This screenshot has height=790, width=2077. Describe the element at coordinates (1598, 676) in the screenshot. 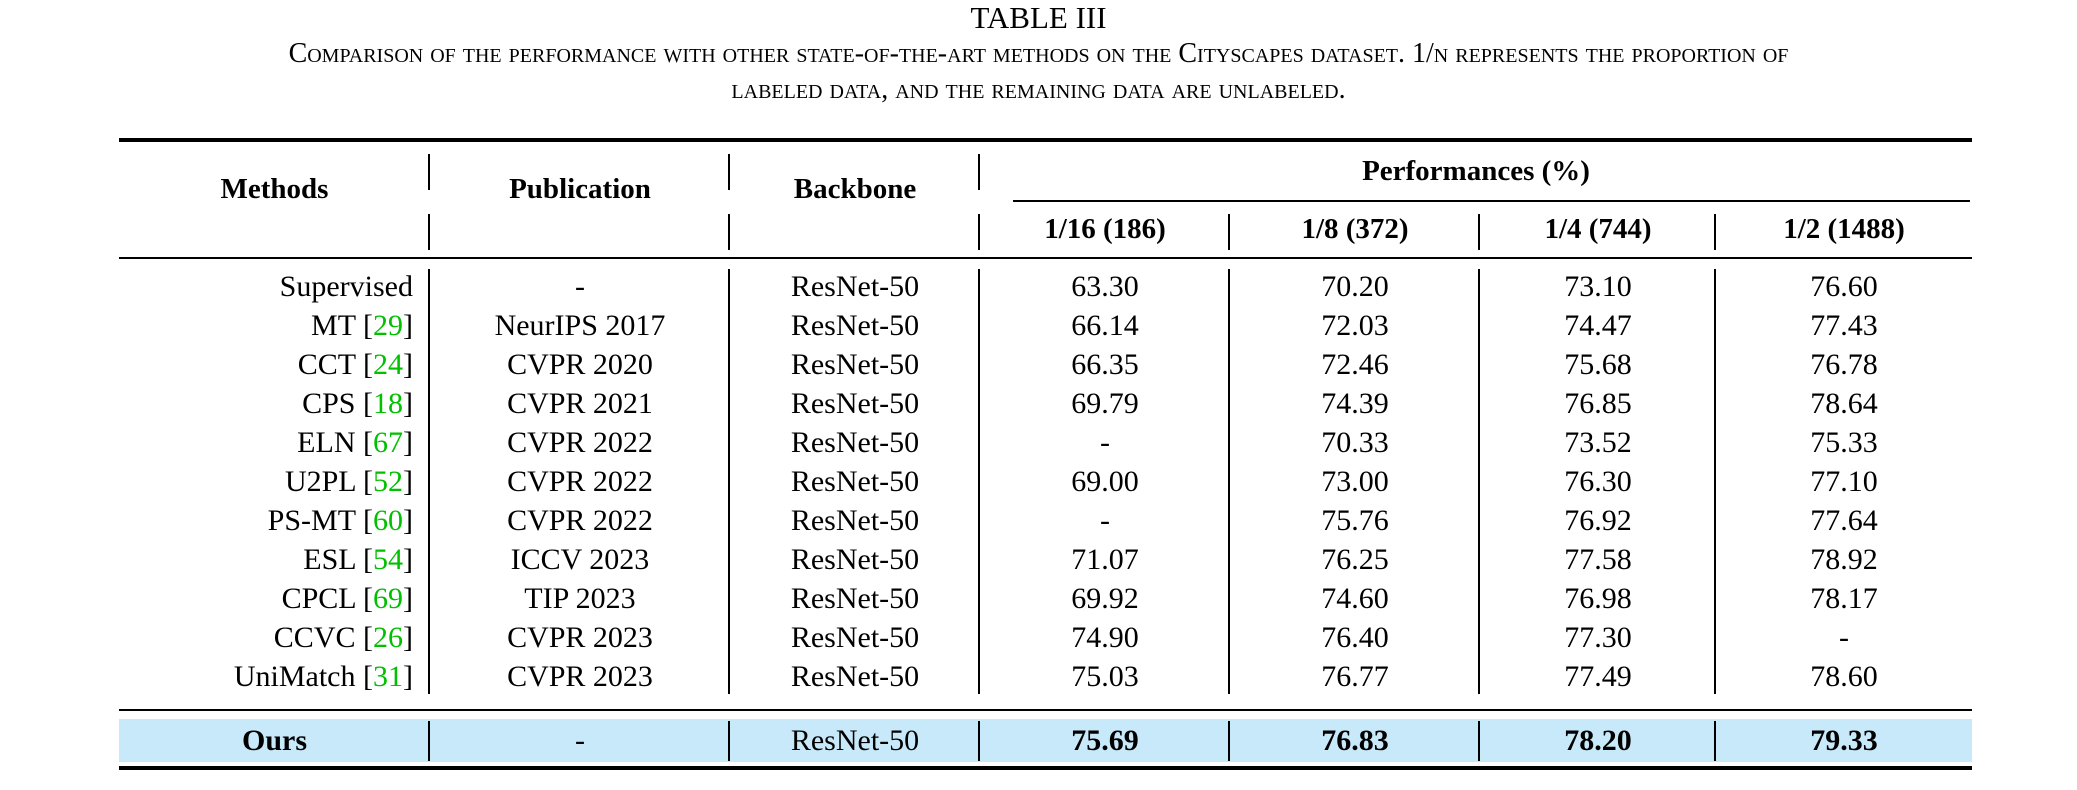

I see `value-cell: 77.49` at that location.